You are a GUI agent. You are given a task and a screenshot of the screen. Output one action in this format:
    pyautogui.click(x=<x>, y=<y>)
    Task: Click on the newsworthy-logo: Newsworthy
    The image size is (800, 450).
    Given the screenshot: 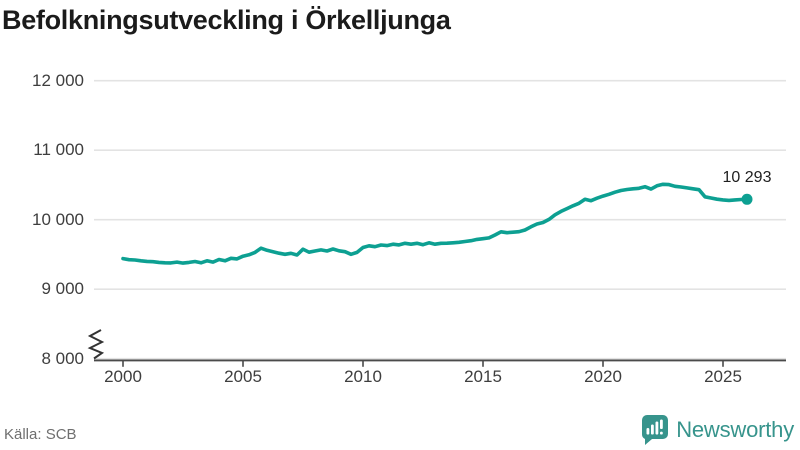 What is the action you would take?
    pyautogui.click(x=716, y=429)
    